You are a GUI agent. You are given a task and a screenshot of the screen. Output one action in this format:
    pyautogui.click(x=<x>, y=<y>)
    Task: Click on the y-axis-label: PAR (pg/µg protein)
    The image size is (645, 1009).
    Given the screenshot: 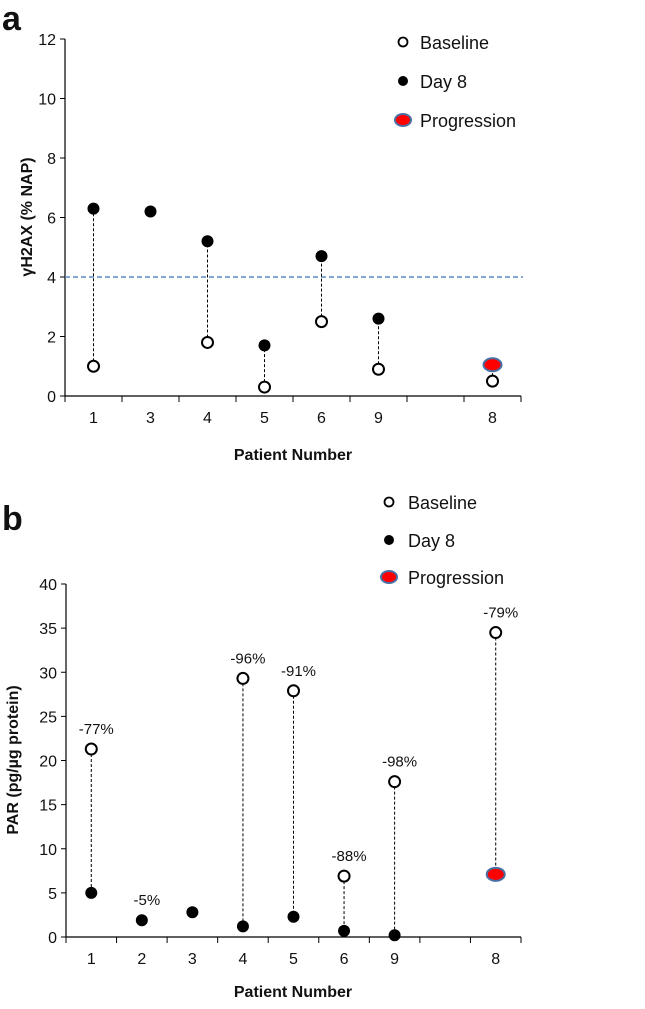 What is the action you would take?
    pyautogui.click(x=13, y=759)
    